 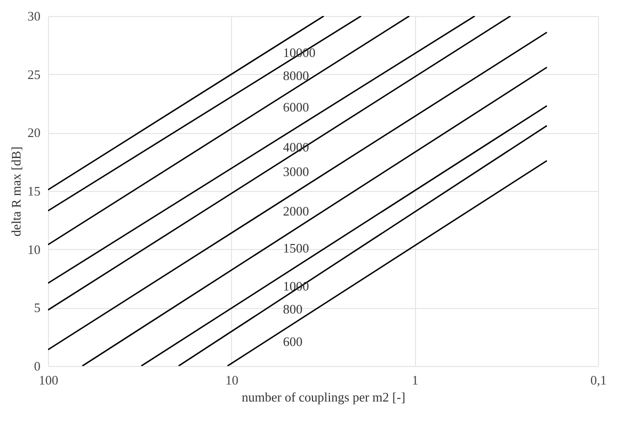 I want to click on y-tick-label: 15, so click(x=34, y=191).